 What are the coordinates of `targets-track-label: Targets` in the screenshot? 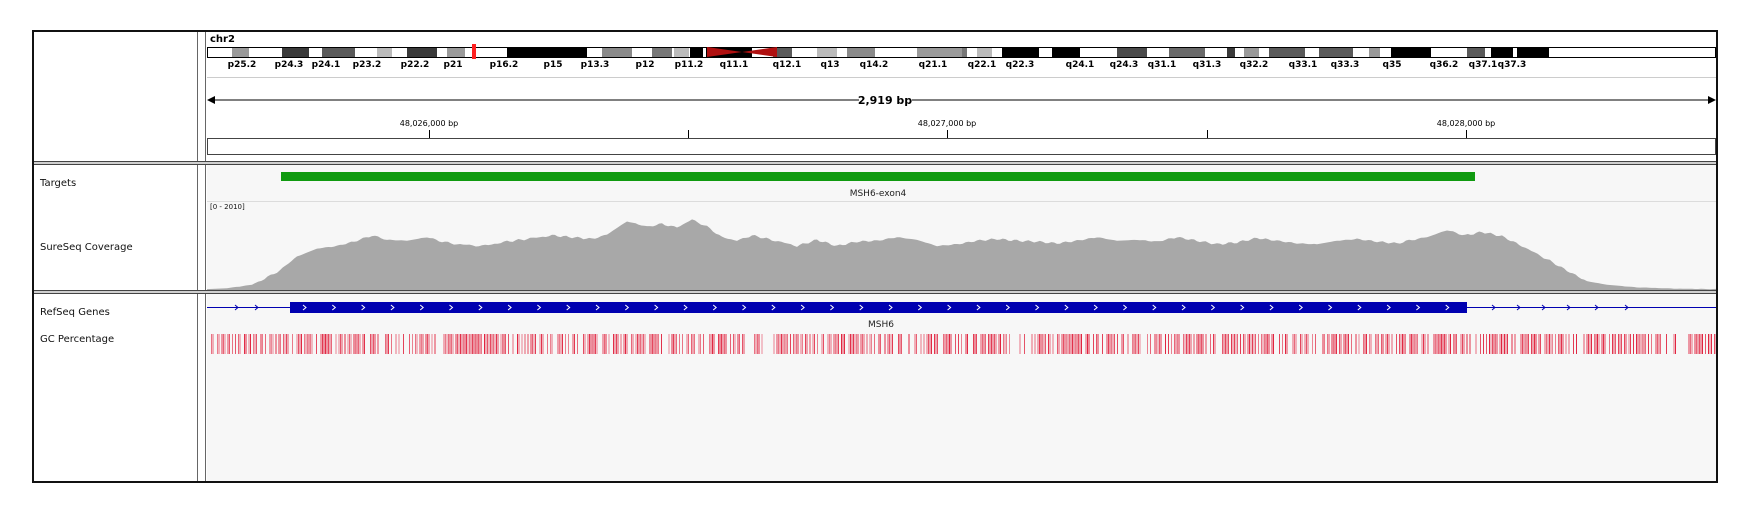 It's located at (58, 183).